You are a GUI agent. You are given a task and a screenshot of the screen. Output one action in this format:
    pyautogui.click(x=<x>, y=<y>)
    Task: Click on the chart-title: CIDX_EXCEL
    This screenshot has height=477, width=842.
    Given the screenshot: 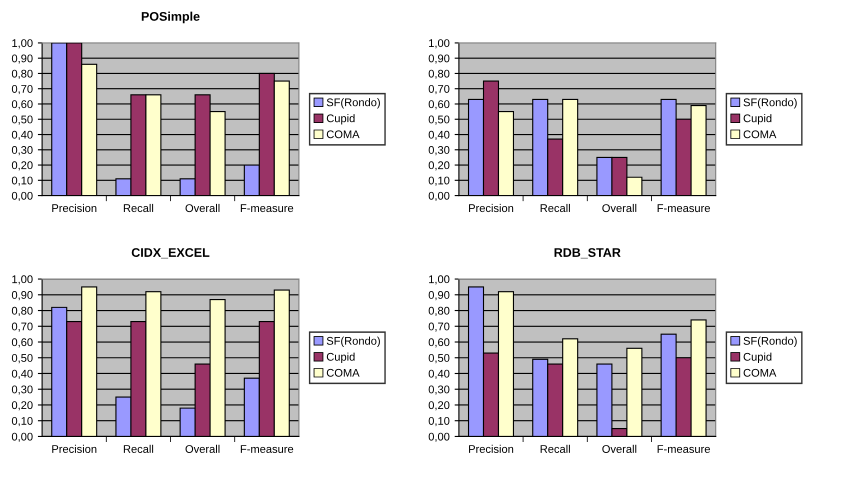 What is the action you would take?
    pyautogui.click(x=171, y=253)
    